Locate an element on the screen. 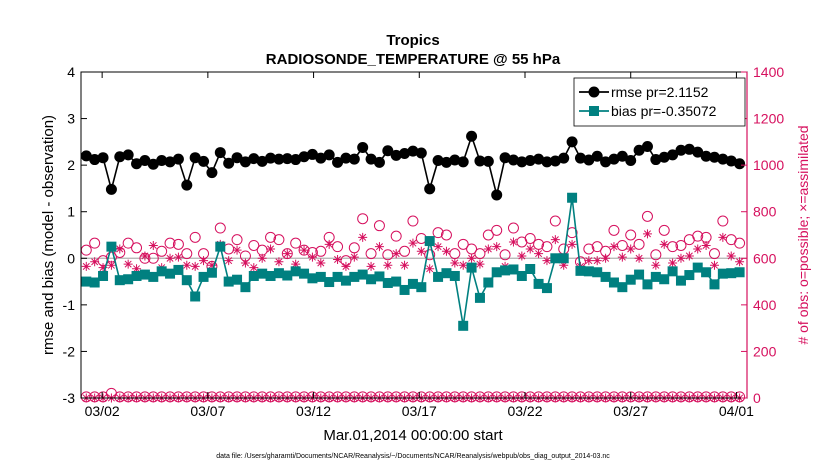  y-right-tick-label: 1000 is located at coordinates (768, 165).